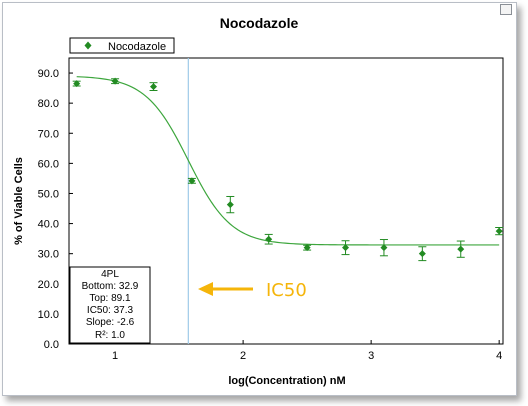  I want to click on fit-bottom-label: Bottom: 32.9, so click(110, 286).